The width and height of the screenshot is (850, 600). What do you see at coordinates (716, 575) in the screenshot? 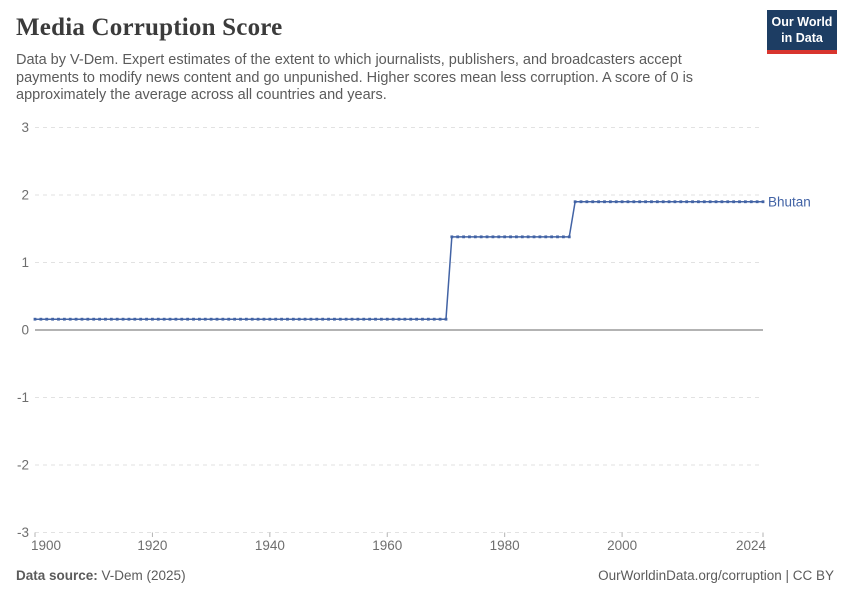
I see `credit-line: OurWorldinData.org/corruption | CC BY` at bounding box center [716, 575].